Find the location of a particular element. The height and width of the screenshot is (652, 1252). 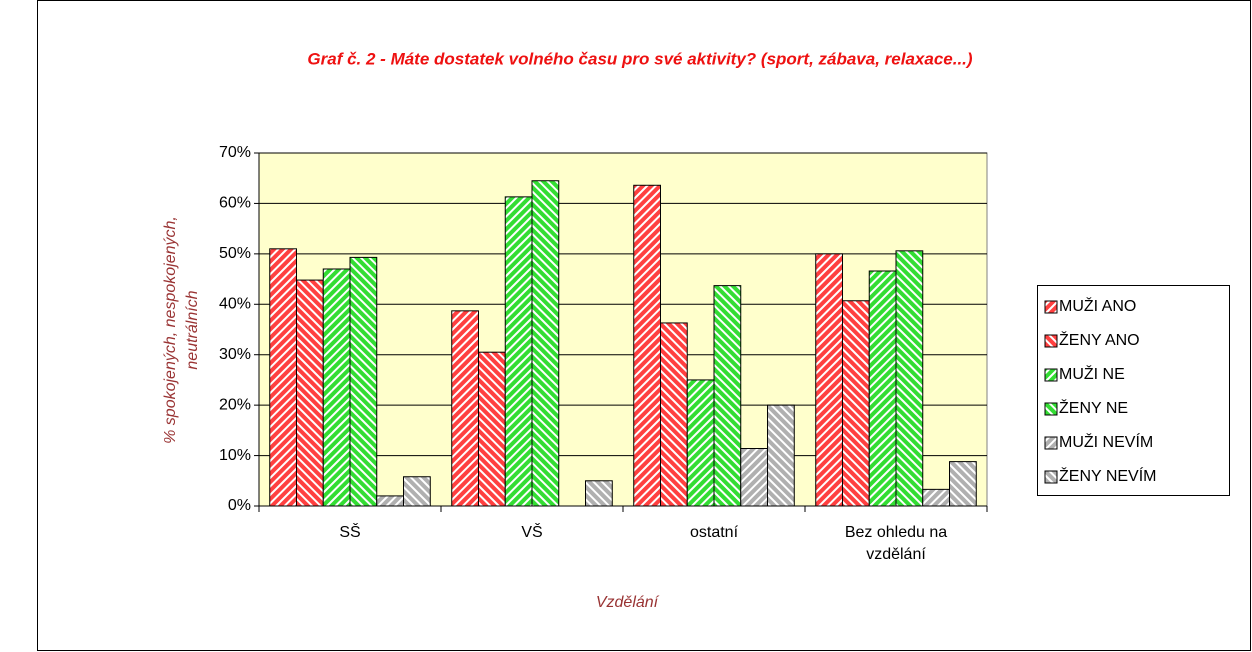

x-tick-label: Bez ohledu na vzdělání is located at coordinates (896, 543).